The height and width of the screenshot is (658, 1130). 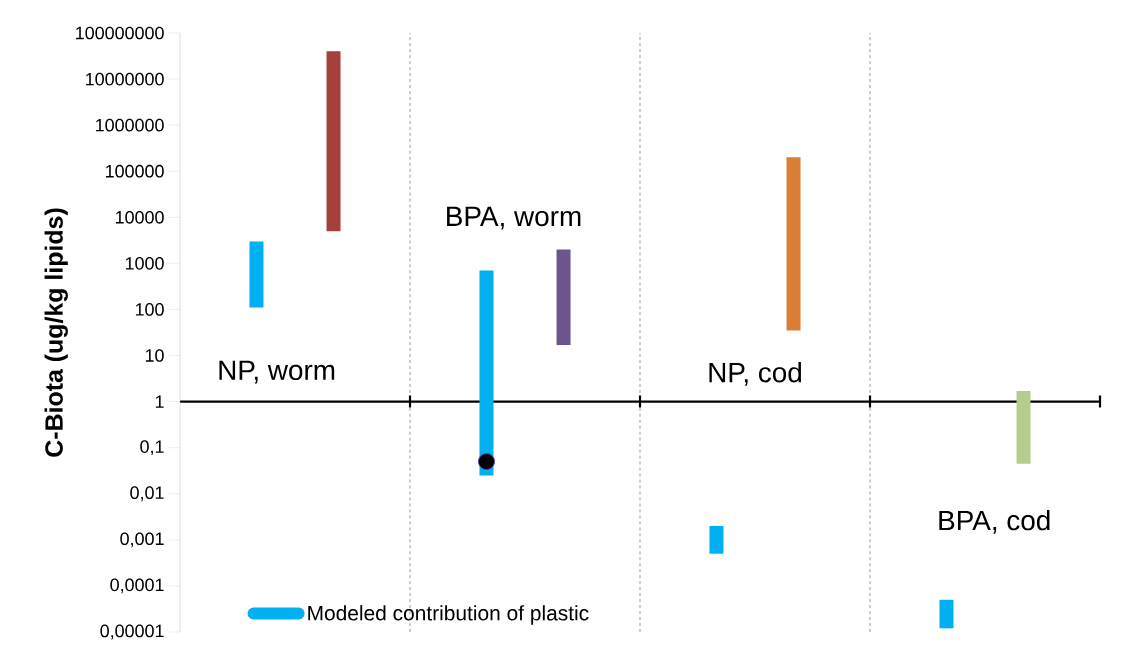 What do you see at coordinates (137, 586) in the screenshot?
I see `y-tick-label: 0,0001` at bounding box center [137, 586].